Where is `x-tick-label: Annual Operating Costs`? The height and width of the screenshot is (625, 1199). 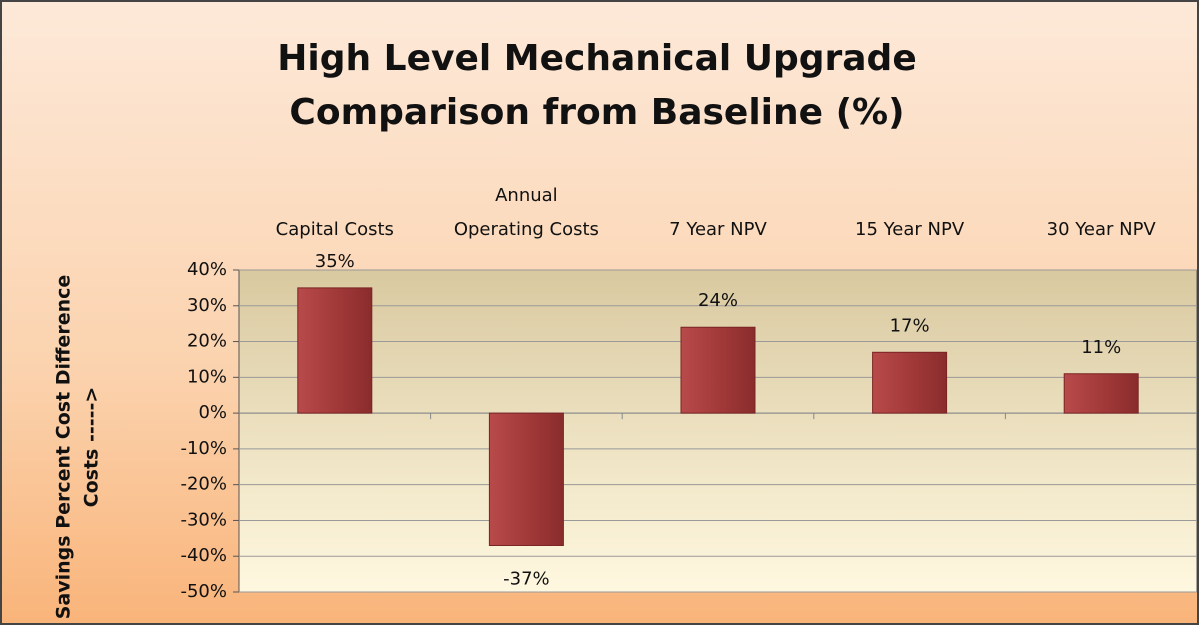
x-tick-label: Annual Operating Costs is located at coordinates (526, 212).